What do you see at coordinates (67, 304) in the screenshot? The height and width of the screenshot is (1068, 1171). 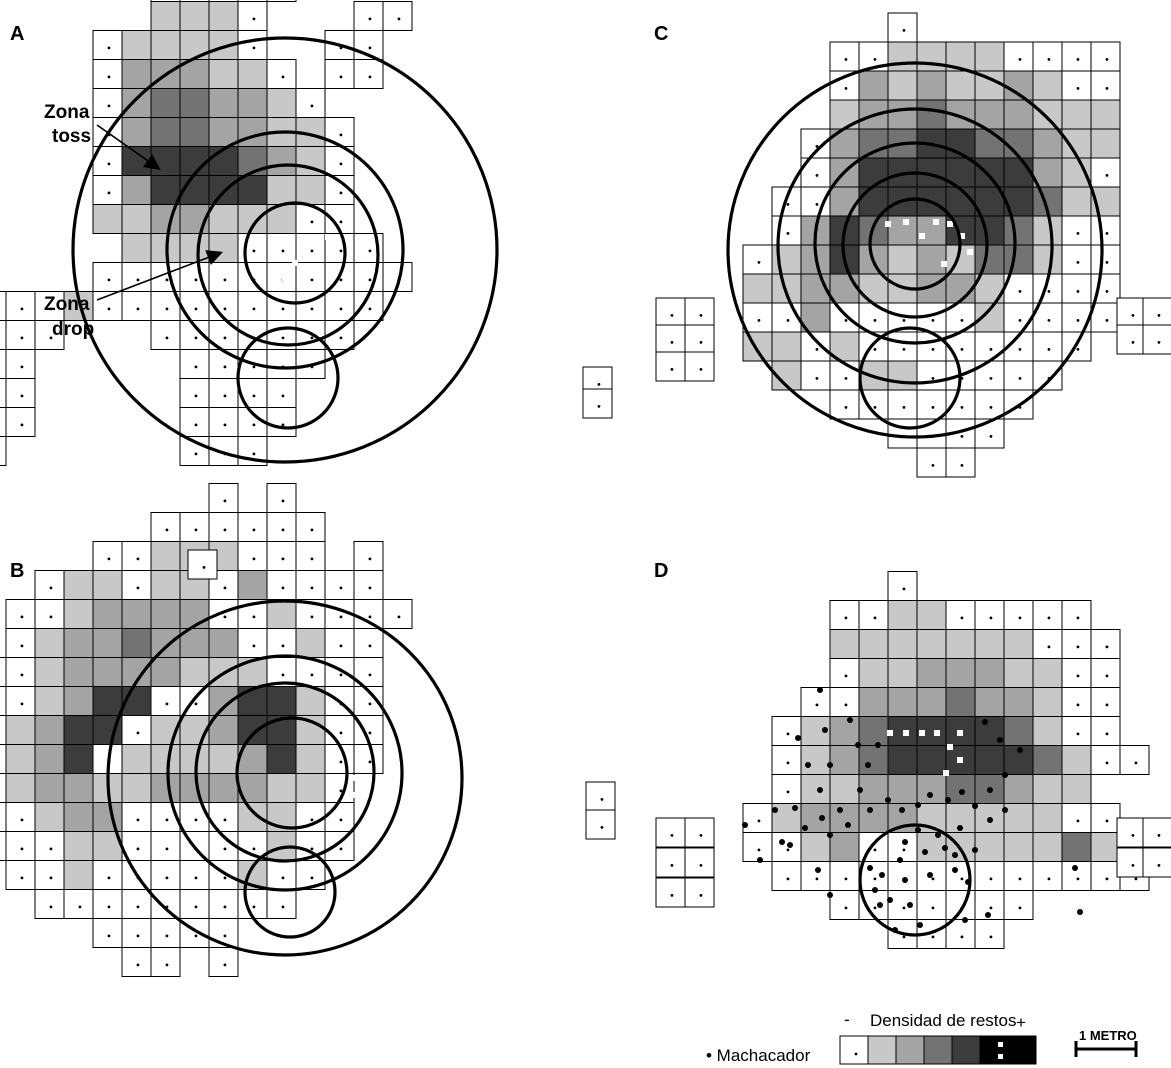 I see `zona-drop-label-line1: Zona` at bounding box center [67, 304].